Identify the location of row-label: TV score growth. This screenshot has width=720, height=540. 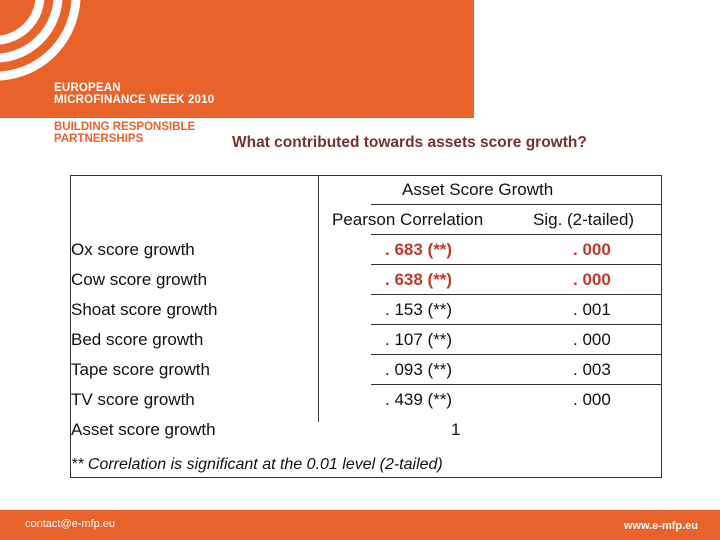
(133, 399).